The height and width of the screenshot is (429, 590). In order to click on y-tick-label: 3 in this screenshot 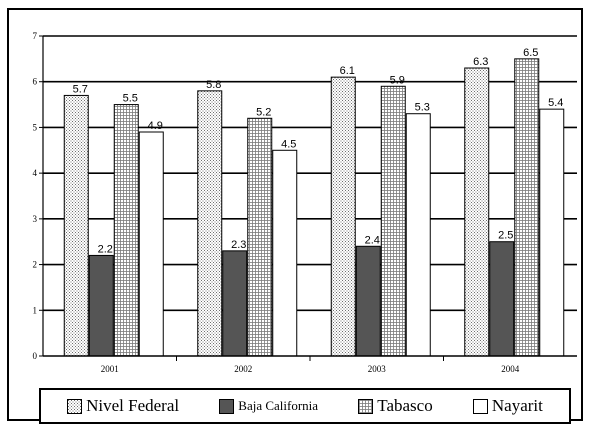, I will do `click(35, 219)`.